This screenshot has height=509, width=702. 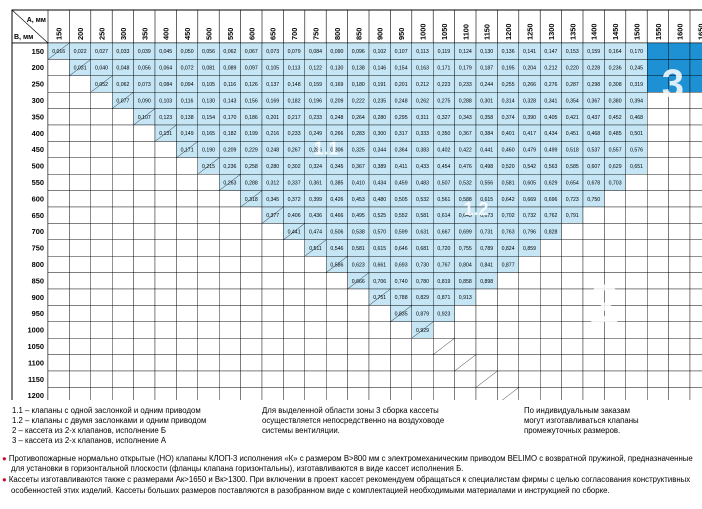 What do you see at coordinates (423, 32) in the screenshot?
I see `column-header: 1000` at bounding box center [423, 32].